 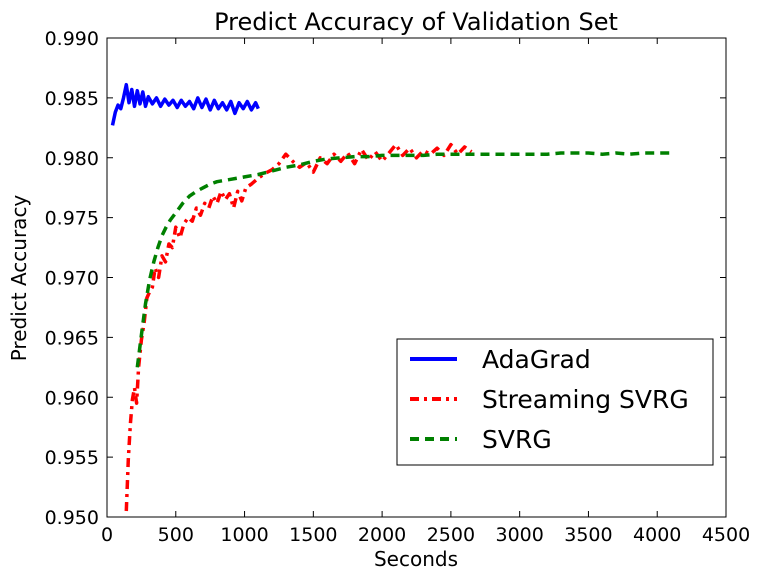 What do you see at coordinates (72, 99) in the screenshot?
I see `y-tick-label: 0.985` at bounding box center [72, 99].